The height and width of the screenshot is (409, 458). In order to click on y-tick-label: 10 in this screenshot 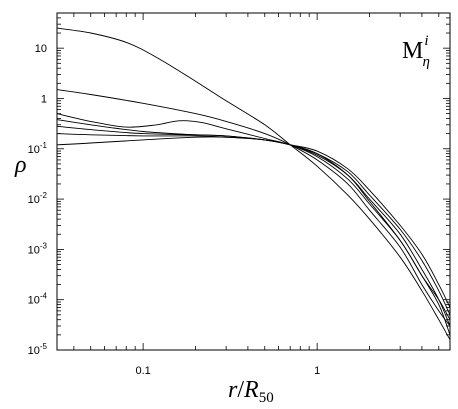, I will do `click(41, 49)`.